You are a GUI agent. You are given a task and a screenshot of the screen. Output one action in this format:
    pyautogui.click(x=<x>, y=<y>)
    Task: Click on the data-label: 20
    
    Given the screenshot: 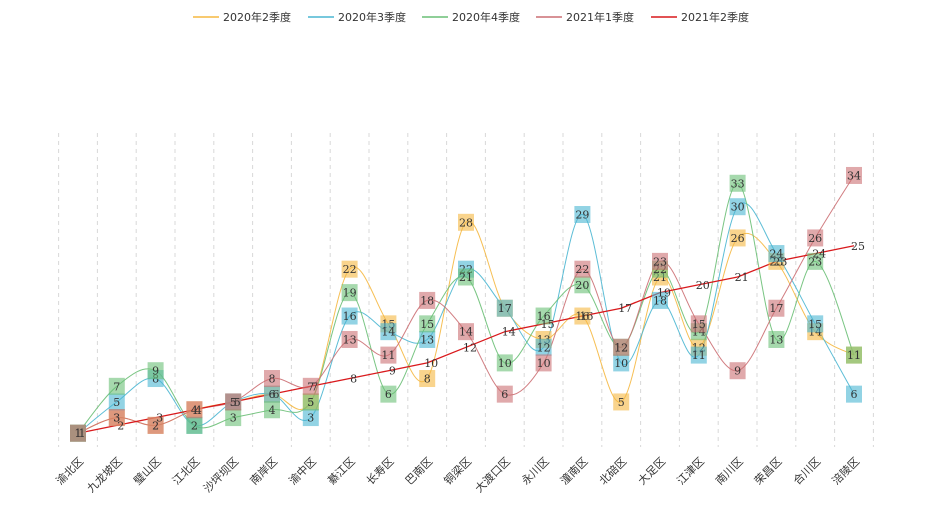 What is the action you would take?
    pyautogui.click(x=703, y=285)
    